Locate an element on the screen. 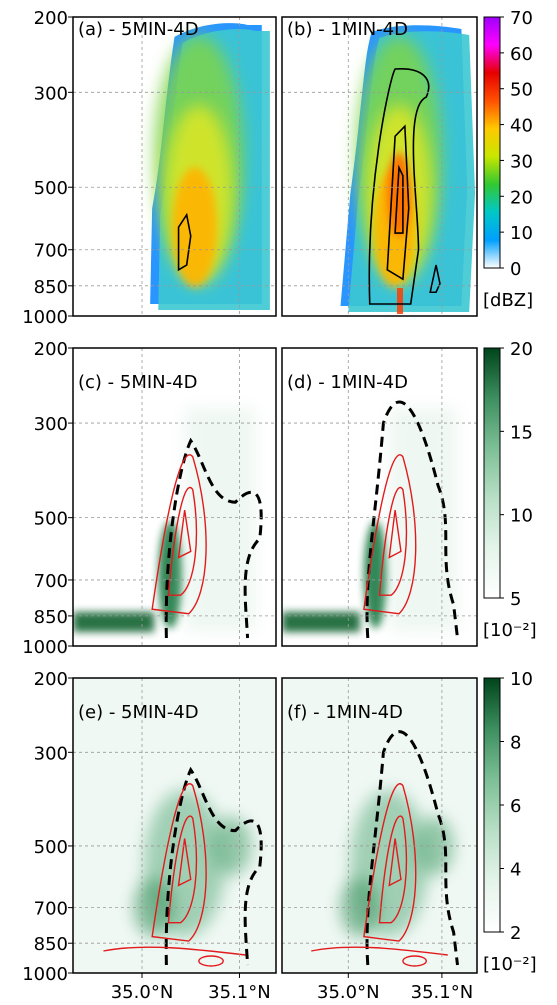  panel-c is located at coordinates (168, 523).